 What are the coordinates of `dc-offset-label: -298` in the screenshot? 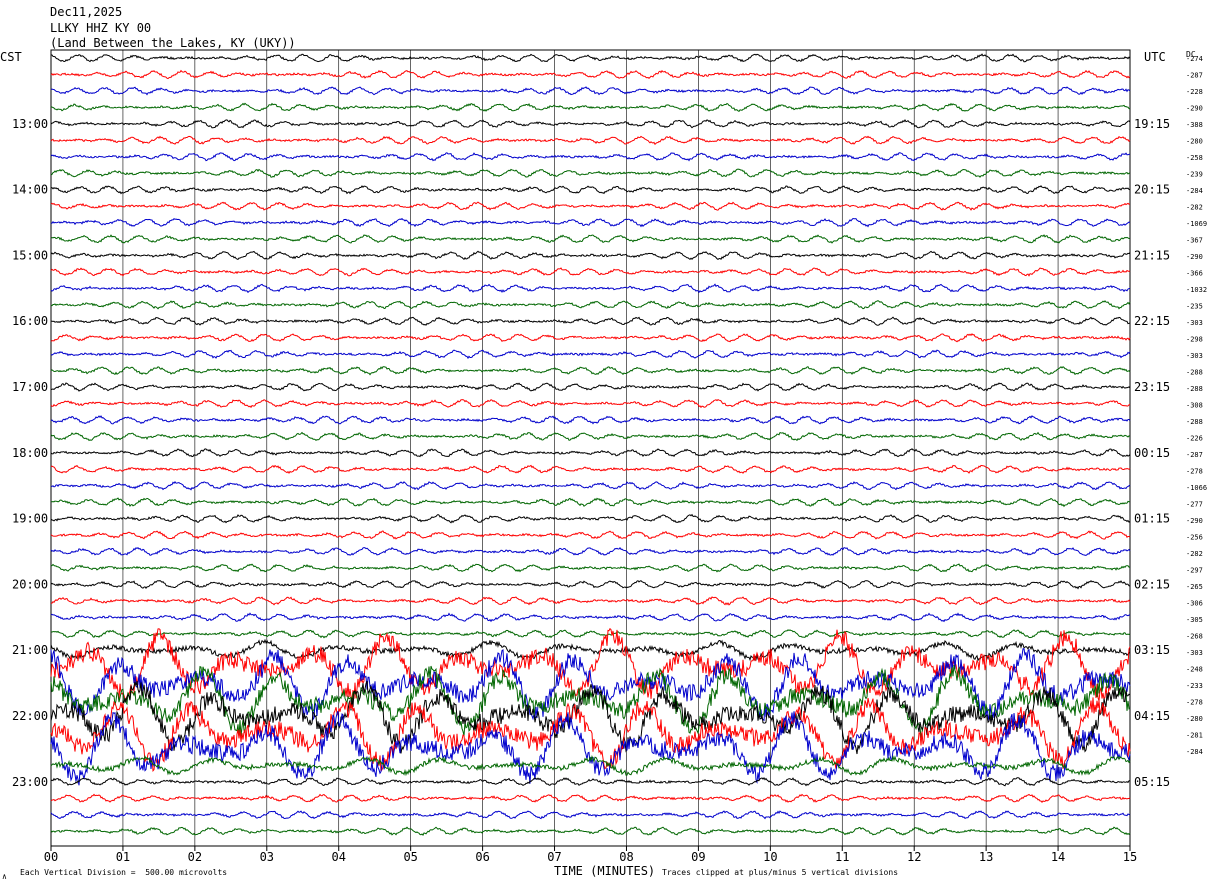 It's located at (1194, 340).